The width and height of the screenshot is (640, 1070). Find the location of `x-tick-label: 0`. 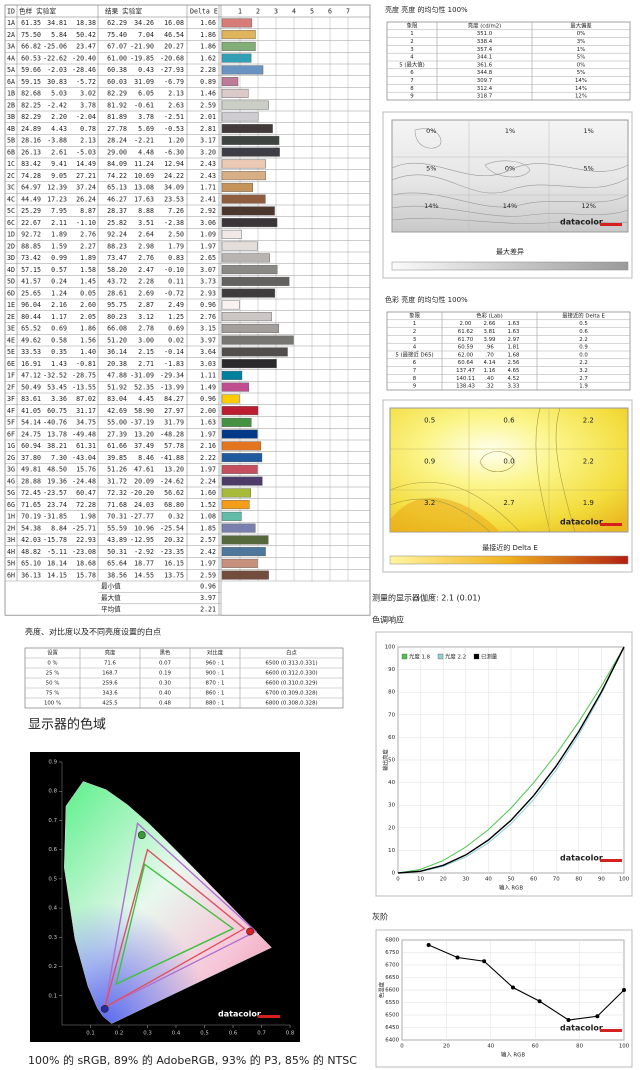

x-tick-label: 0 is located at coordinates (402, 1047).